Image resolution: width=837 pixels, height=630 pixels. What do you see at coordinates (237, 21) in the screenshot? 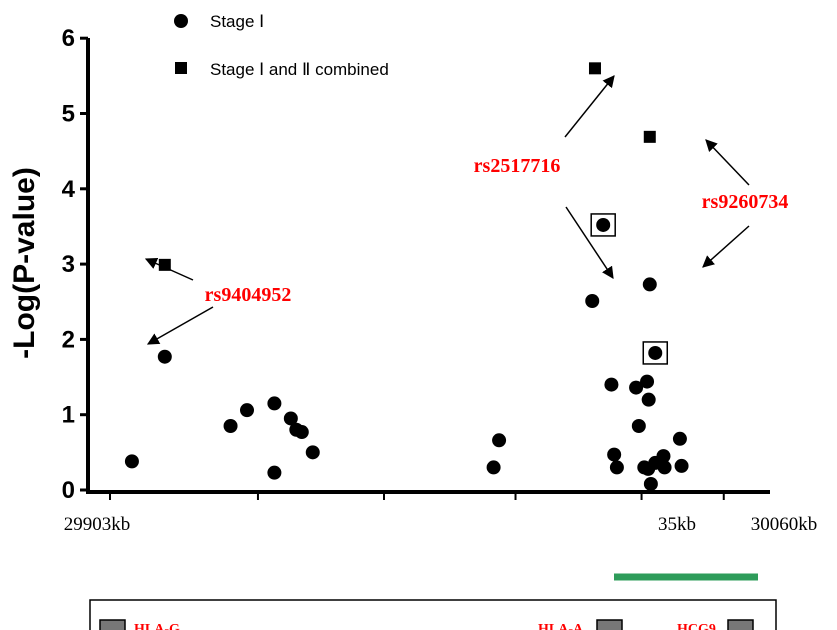
I see `legend-label-stage1: Stage Ⅰ` at bounding box center [237, 21].